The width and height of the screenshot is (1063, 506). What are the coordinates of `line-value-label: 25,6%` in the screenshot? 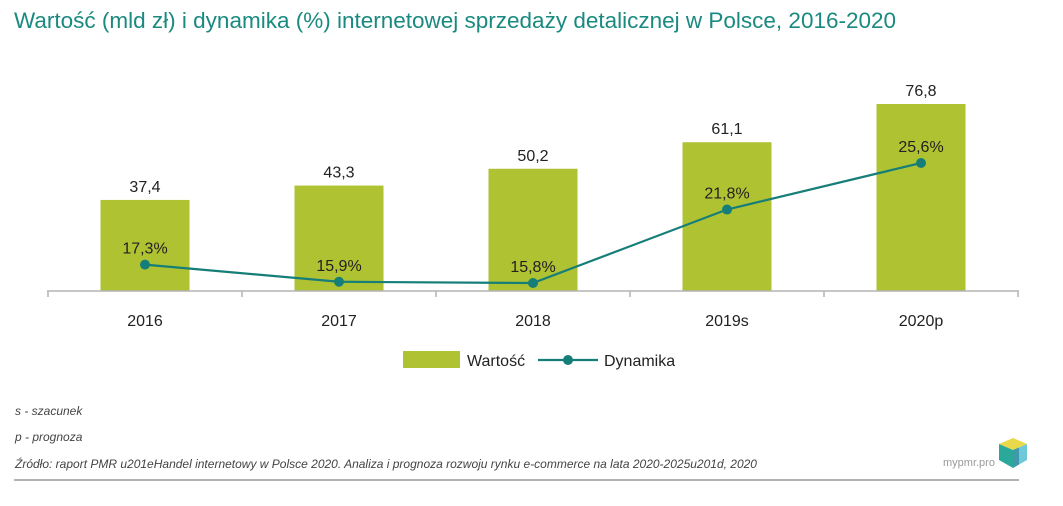 It's located at (920, 147).